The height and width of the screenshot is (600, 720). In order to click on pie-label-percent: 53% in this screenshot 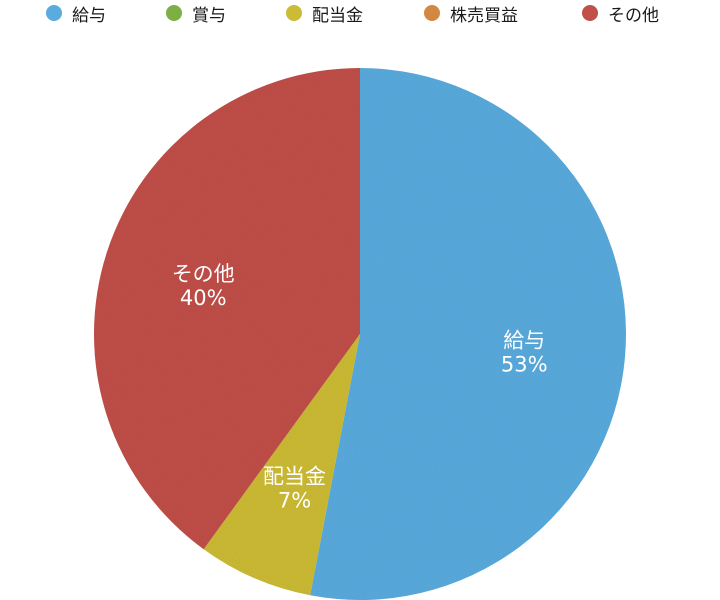, I will do `click(524, 365)`.